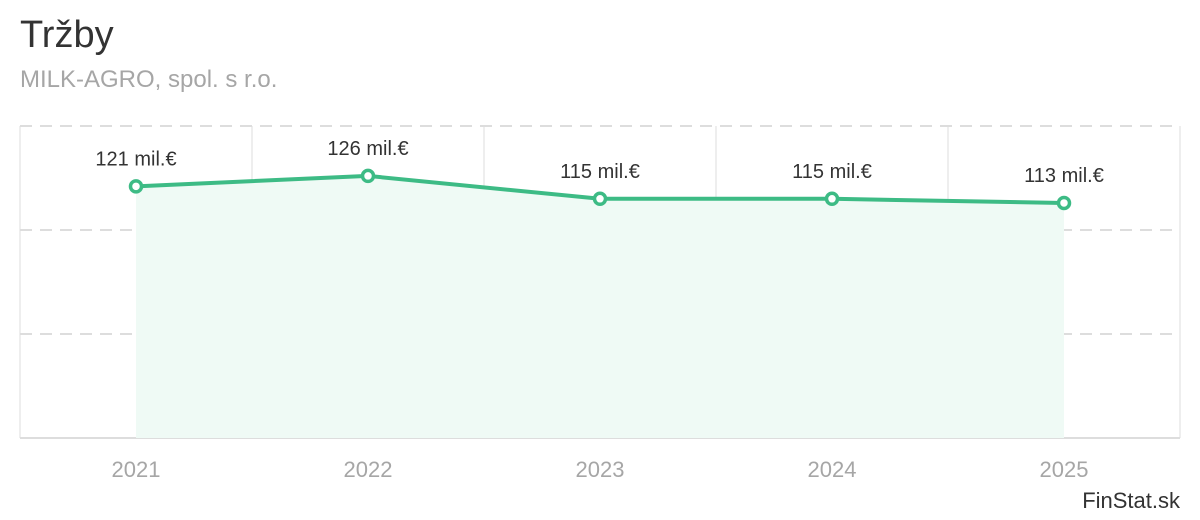 The image size is (1200, 520). What do you see at coordinates (135, 159) in the screenshot?
I see `data-label: 121 mil.€` at bounding box center [135, 159].